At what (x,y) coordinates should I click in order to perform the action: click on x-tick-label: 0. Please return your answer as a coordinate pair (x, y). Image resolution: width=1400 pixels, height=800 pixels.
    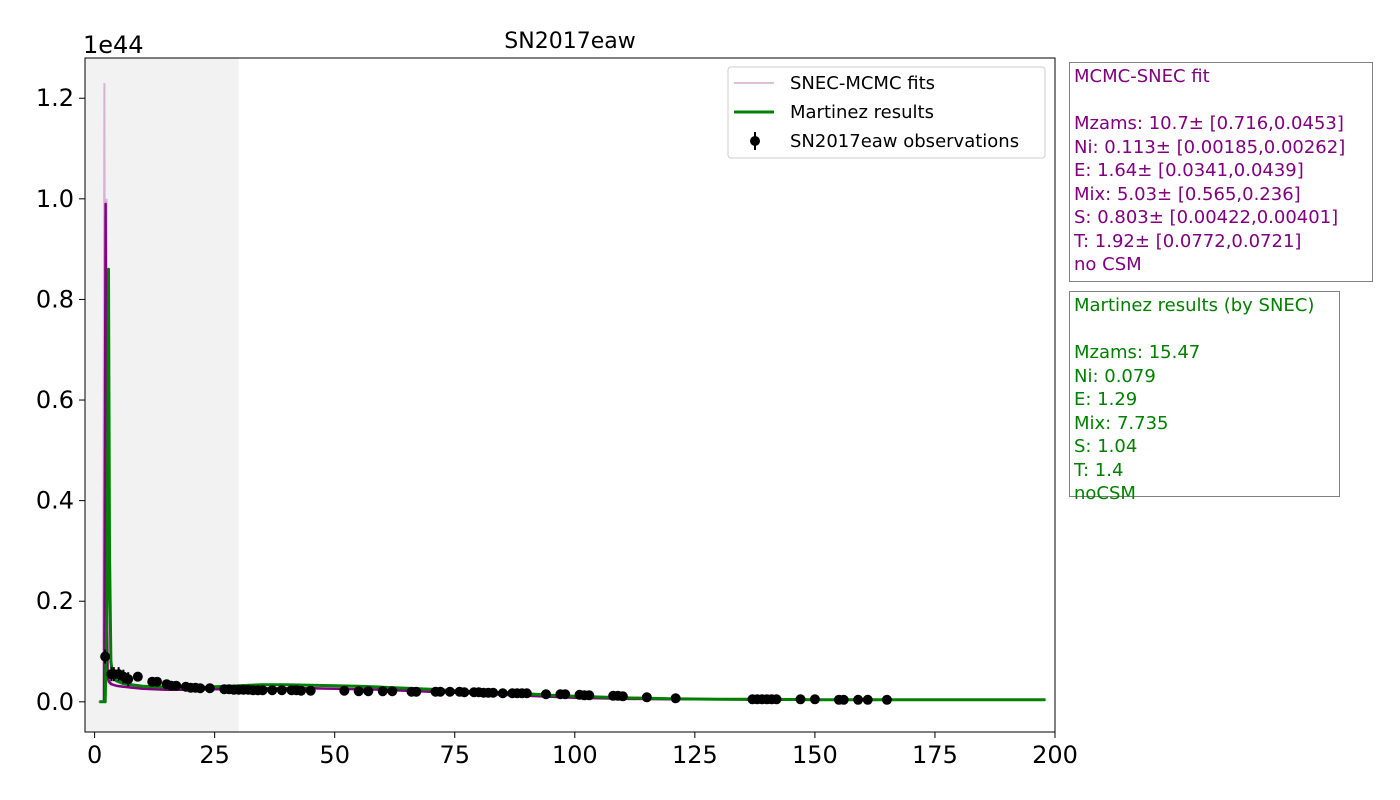
    Looking at the image, I should click on (94, 755).